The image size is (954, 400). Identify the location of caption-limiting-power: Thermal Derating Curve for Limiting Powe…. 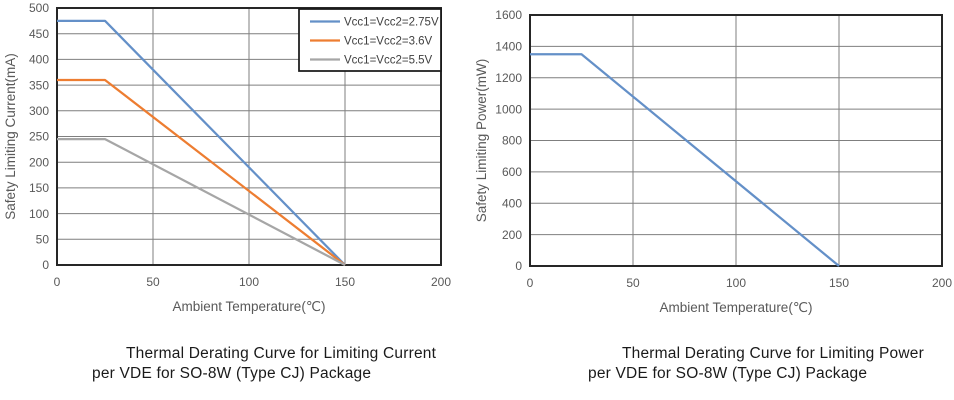
(712, 364).